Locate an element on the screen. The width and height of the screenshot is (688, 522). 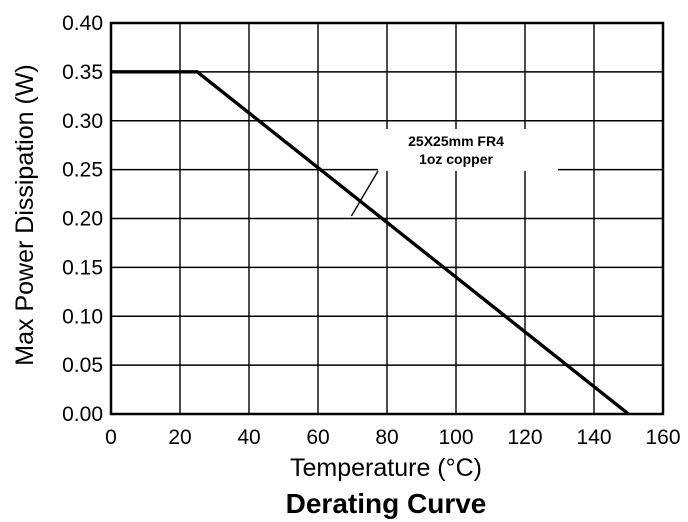
x-tick-label: 80 is located at coordinates (386, 437).